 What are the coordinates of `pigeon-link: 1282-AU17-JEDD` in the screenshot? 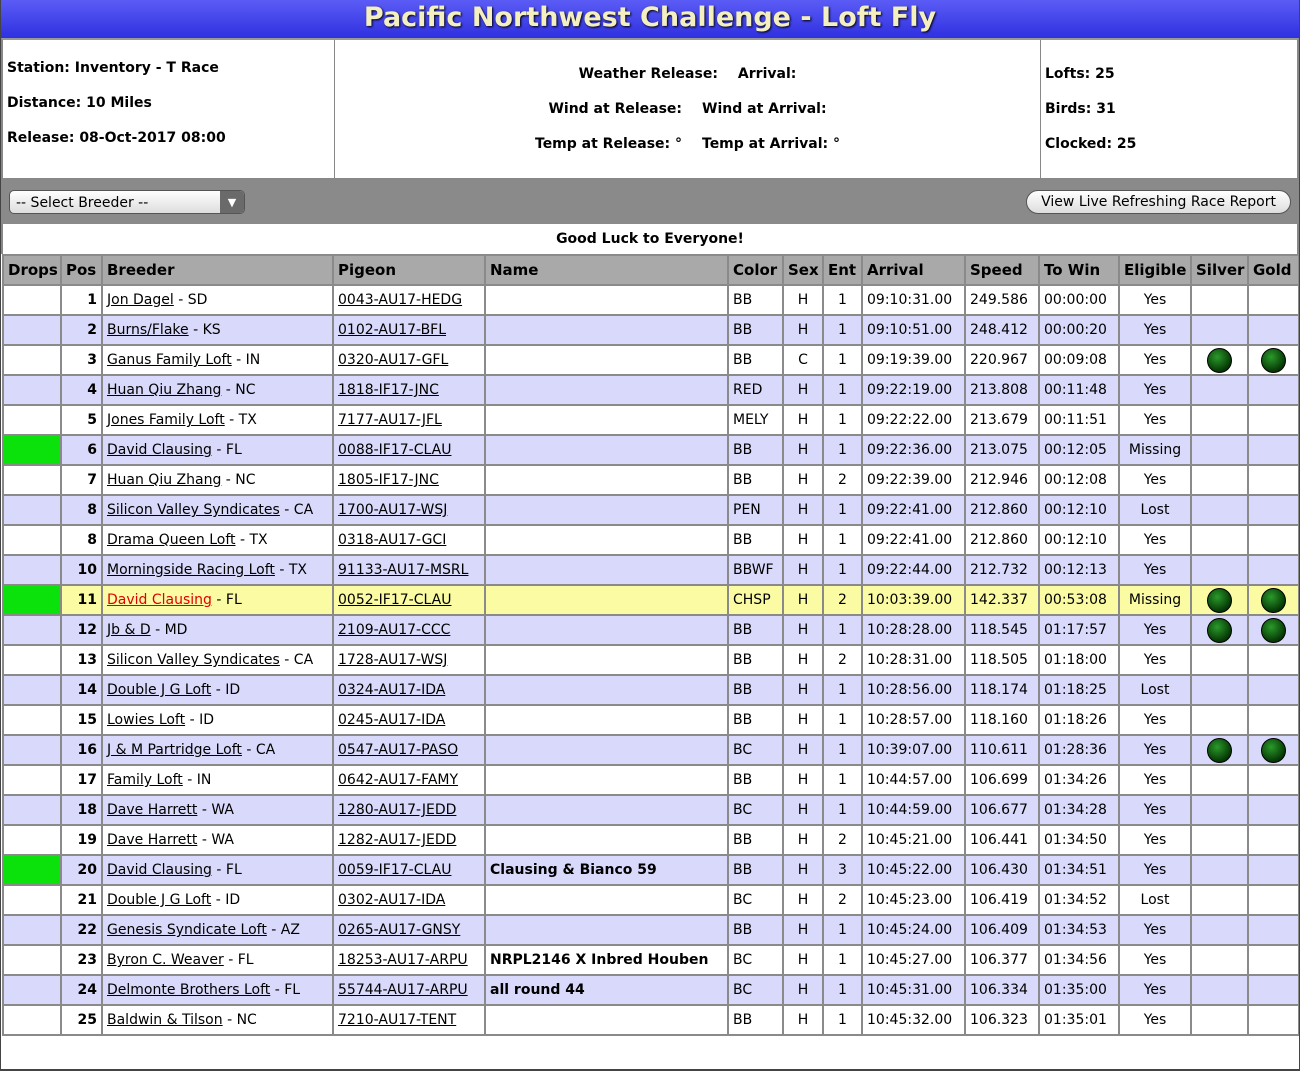 It's located at (397, 840).